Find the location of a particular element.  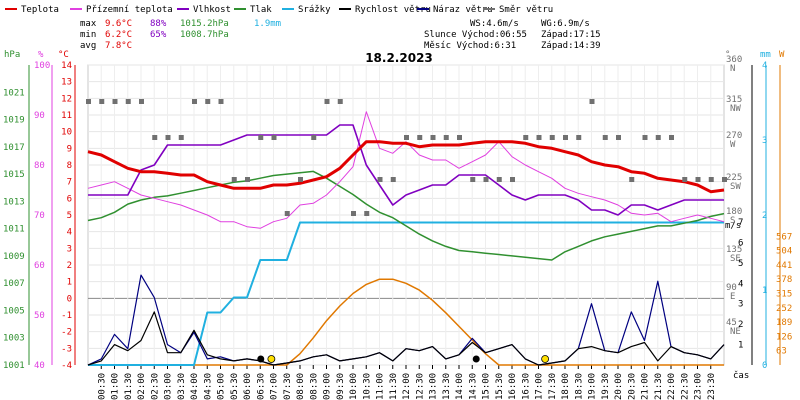

chart-title: 18.2.2023 is located at coordinates (399, 58).